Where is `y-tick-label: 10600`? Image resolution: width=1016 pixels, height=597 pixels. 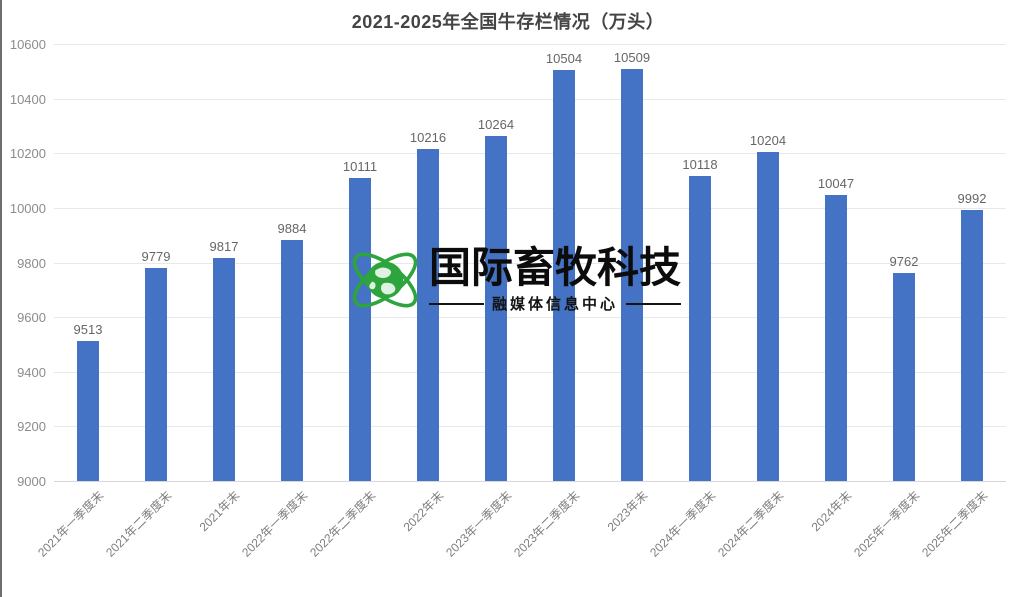 y-tick-label: 10600 is located at coordinates (27, 44).